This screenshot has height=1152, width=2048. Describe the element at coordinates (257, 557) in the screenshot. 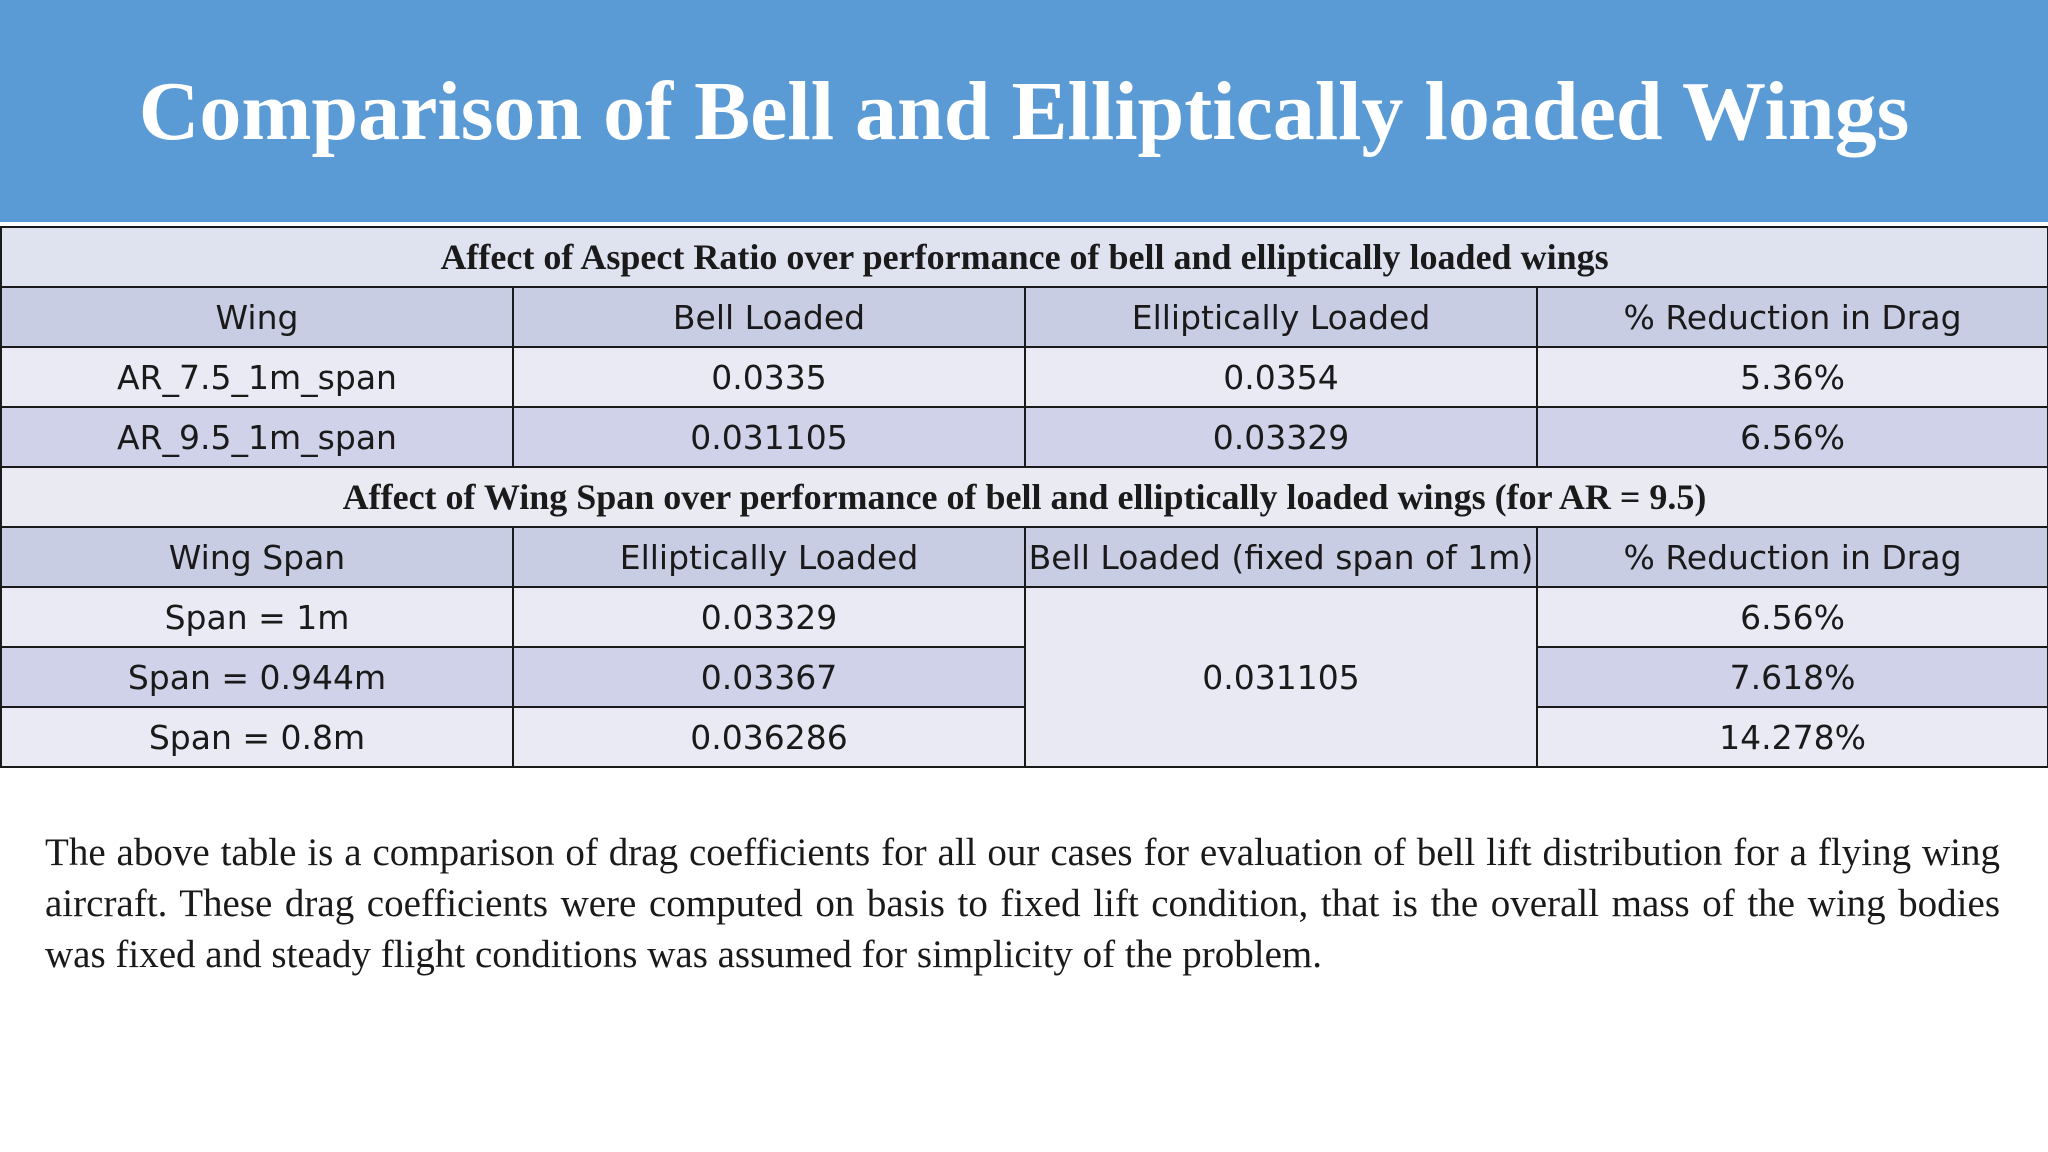

I see `header-cell: Wing Span` at that location.